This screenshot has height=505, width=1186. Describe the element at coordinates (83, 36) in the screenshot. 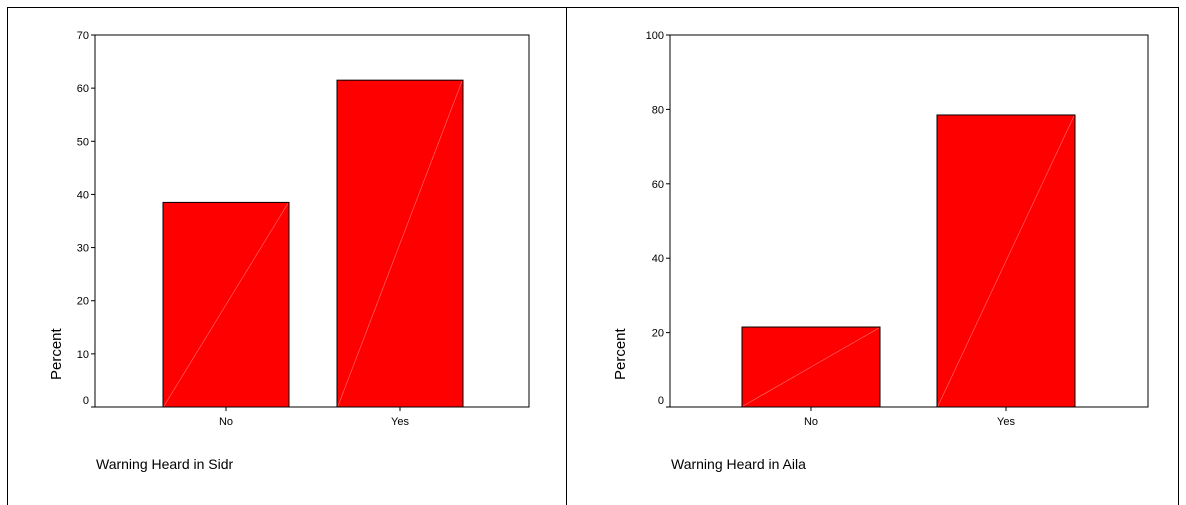

I see `y-tick-label: 70` at that location.